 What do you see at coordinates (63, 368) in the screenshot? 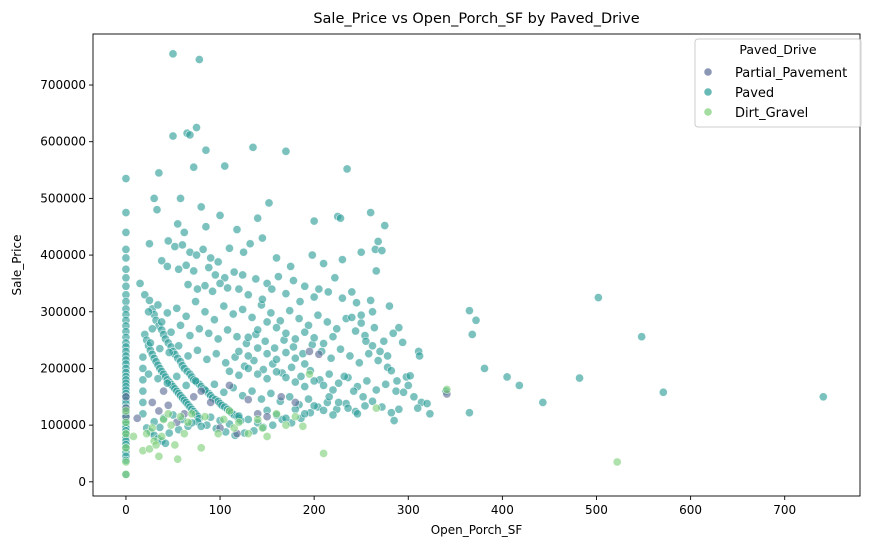
I see `y-tick-label: 200000` at bounding box center [63, 368].